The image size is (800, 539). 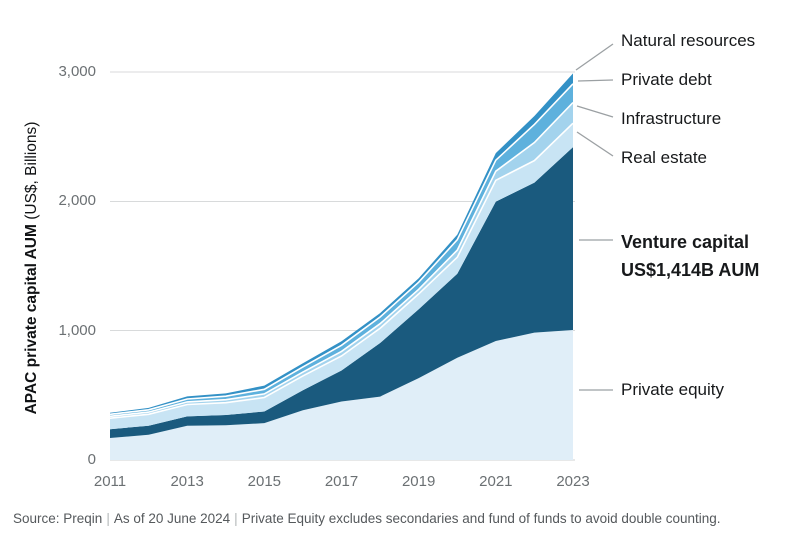 What do you see at coordinates (77, 201) in the screenshot?
I see `y-tick-label-2000: 2,000` at bounding box center [77, 201].